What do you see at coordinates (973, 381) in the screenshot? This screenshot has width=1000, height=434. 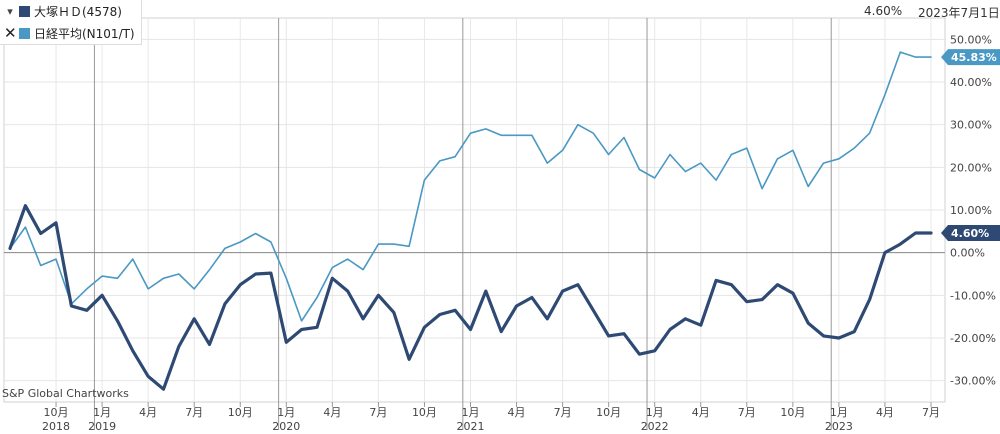 I see `y-tick-label: -30.00%` at bounding box center [973, 381].